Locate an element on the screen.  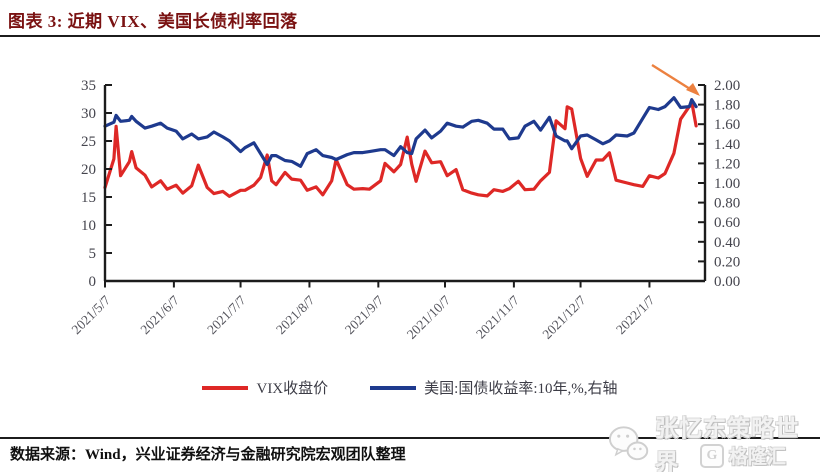
svg-text: 1.40 is located at coordinates (727, 145).